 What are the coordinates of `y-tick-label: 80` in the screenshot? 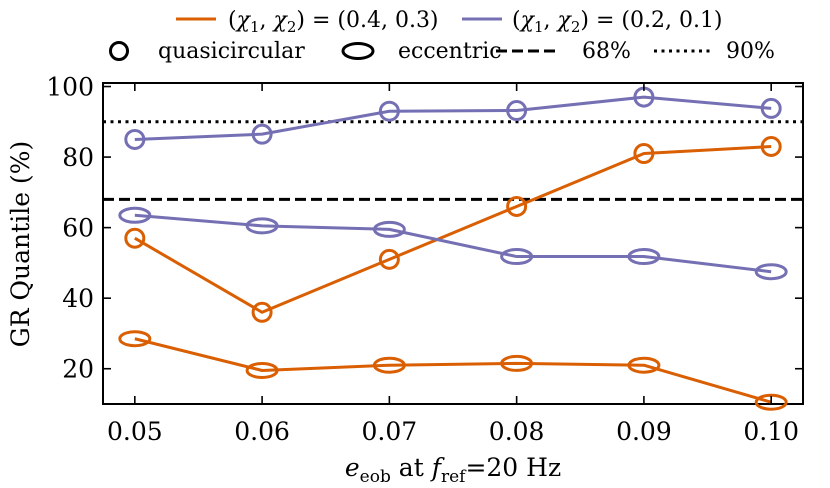 It's located at (78, 157).